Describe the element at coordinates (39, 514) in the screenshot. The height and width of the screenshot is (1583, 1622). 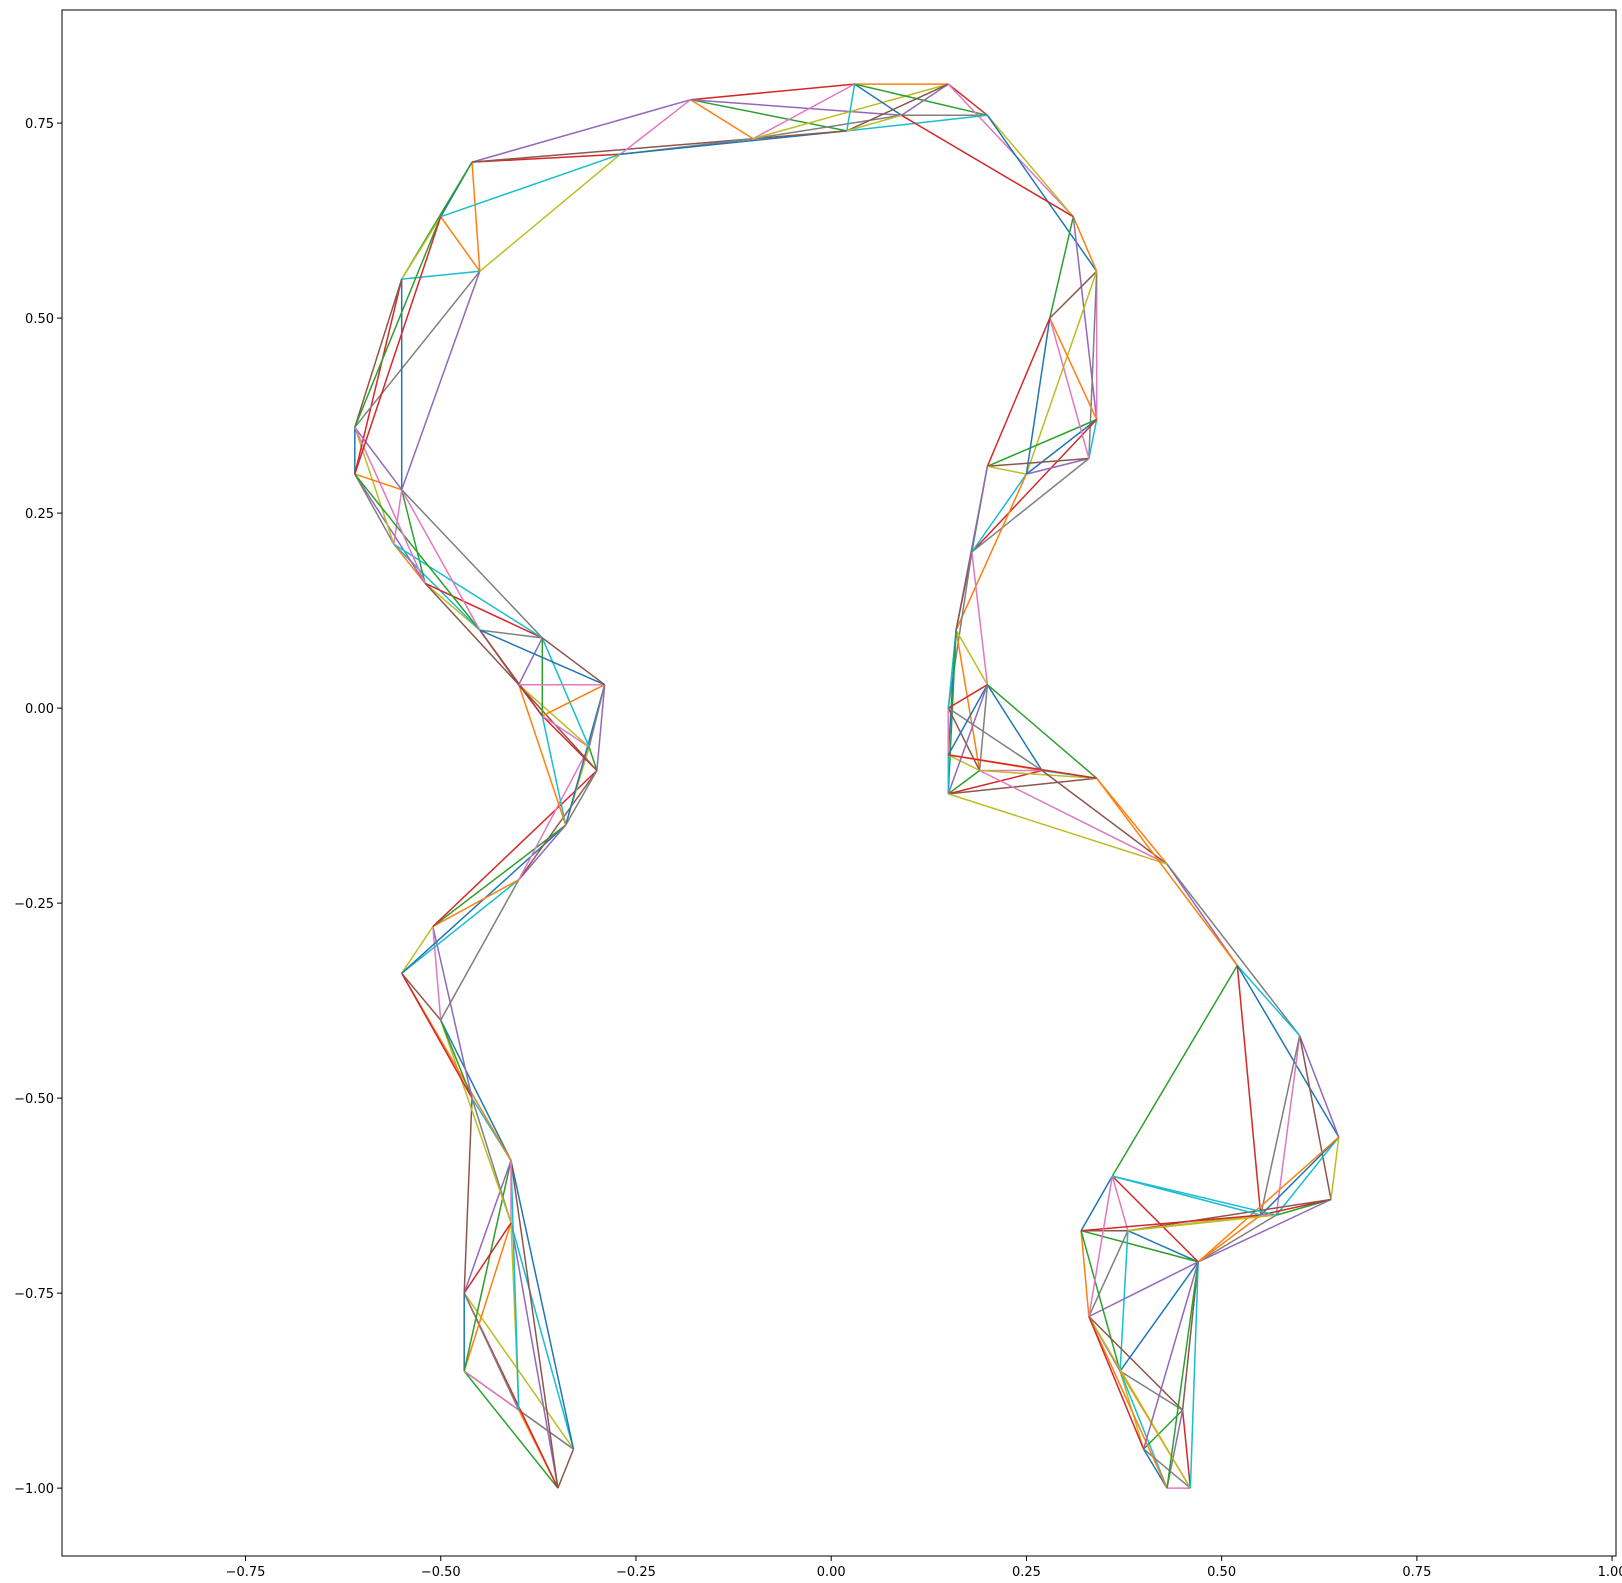
I see `y-tick-label: 0.25` at that location.